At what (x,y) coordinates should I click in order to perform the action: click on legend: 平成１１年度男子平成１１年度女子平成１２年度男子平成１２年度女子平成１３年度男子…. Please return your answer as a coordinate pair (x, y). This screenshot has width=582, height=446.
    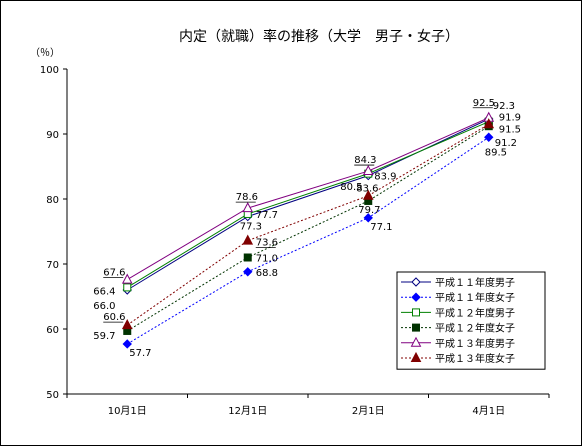
    Looking at the image, I should click on (471, 320).